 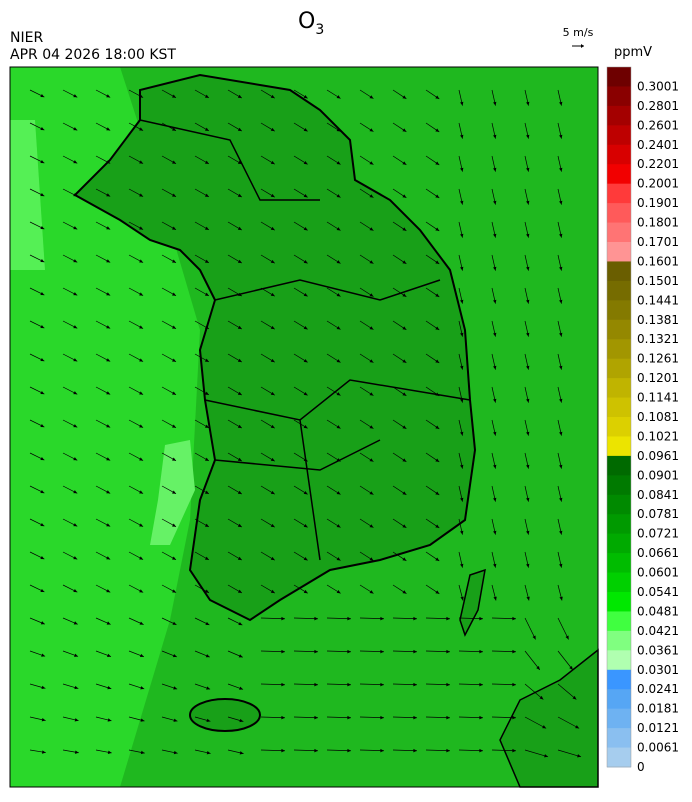 What do you see at coordinates (658, 573) in the screenshot?
I see `colorbar-label: 0.0601` at bounding box center [658, 573].